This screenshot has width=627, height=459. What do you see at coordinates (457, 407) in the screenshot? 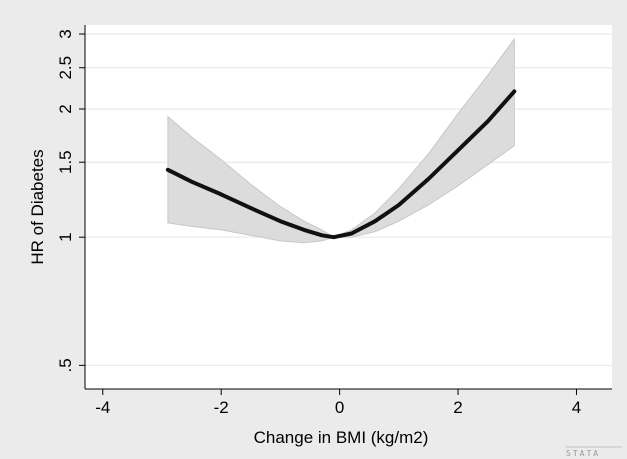
I see `x-tick-label: 2` at bounding box center [457, 407].